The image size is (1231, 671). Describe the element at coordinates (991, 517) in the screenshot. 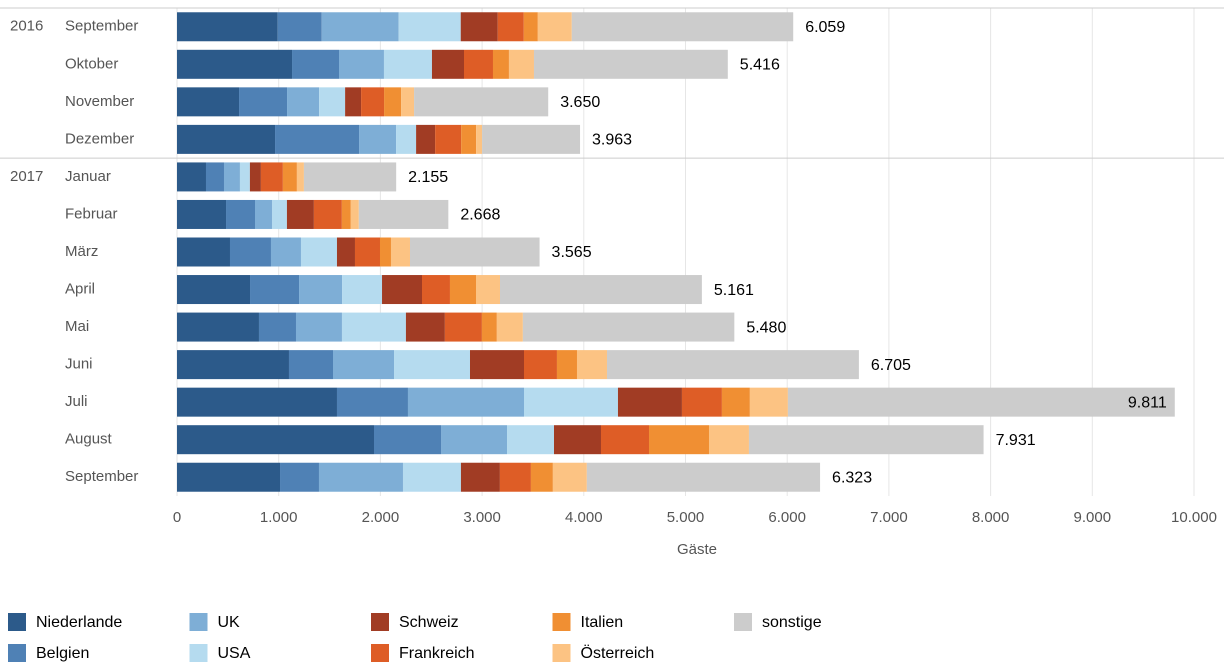

I see `x-tick-label: 8.000` at that location.